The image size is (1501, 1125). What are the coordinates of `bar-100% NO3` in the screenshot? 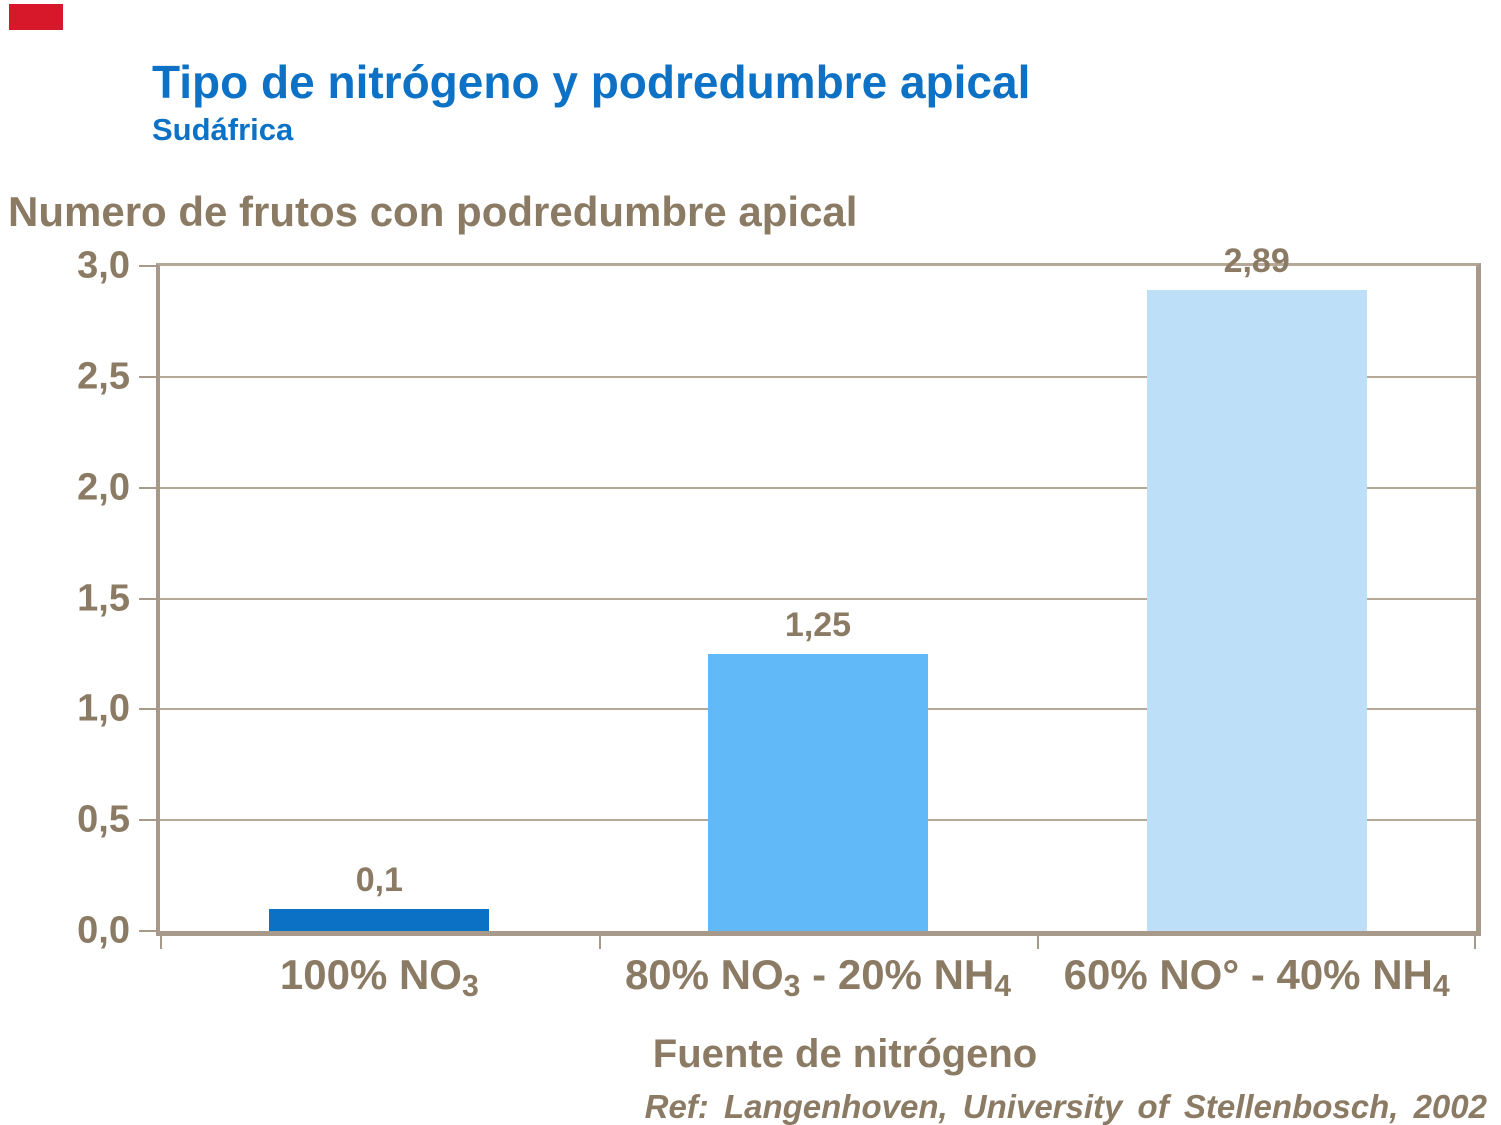 It's located at (379, 919).